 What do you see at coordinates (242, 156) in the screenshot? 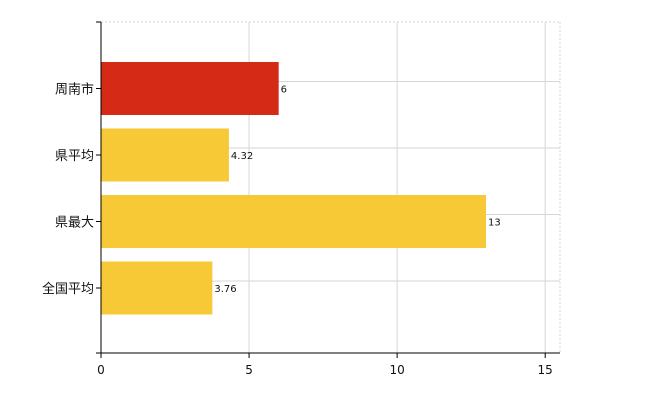
I see `data-label-1: 4.32` at bounding box center [242, 156].